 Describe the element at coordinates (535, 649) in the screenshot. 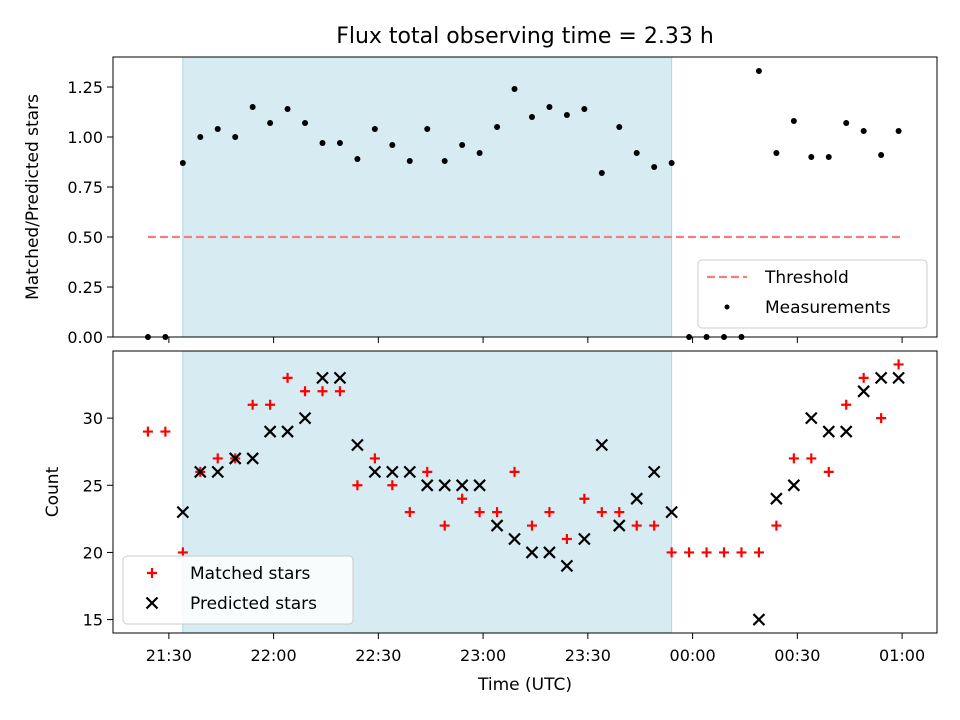

I see `bottom-x-ticks: 21:30 22:00 22:30 23:00 23:30 00:00 00:30 01:00` at that location.